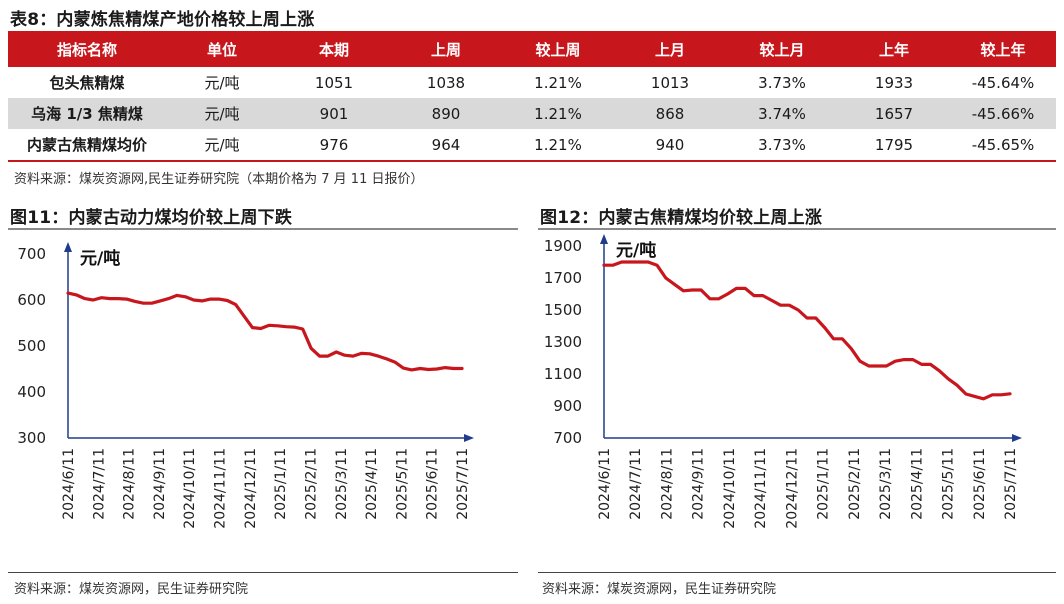 Image resolution: width=1064 pixels, height=604 pixels. Describe the element at coordinates (446, 49) in the screenshot. I see `header-cell: 上周` at that location.